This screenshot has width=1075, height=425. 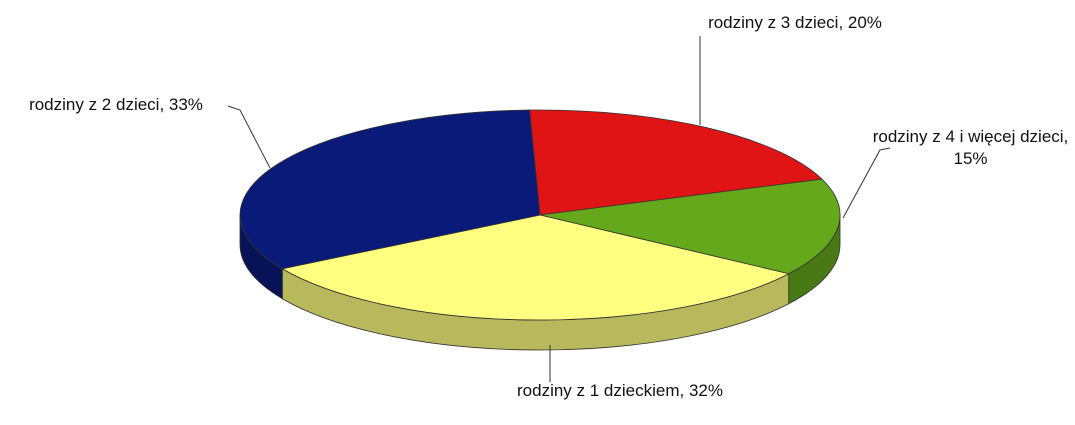 What do you see at coordinates (620, 390) in the screenshot?
I see `data-label: rodziny z 1 dzieckiem, 32%` at bounding box center [620, 390].